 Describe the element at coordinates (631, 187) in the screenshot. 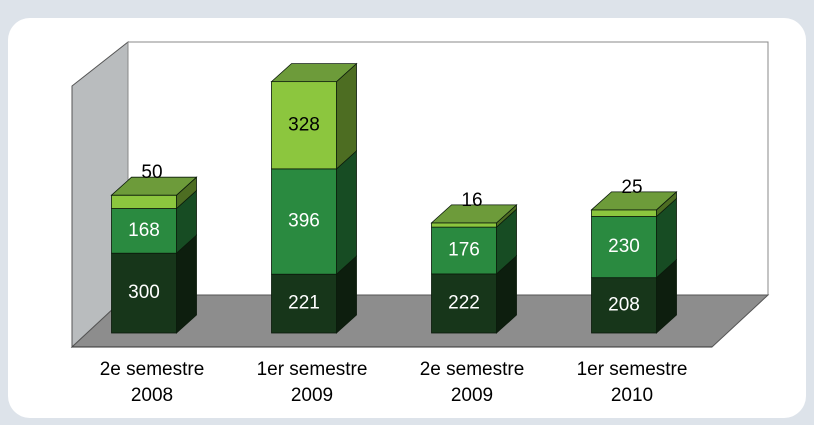

I see `value-label: 25` at that location.